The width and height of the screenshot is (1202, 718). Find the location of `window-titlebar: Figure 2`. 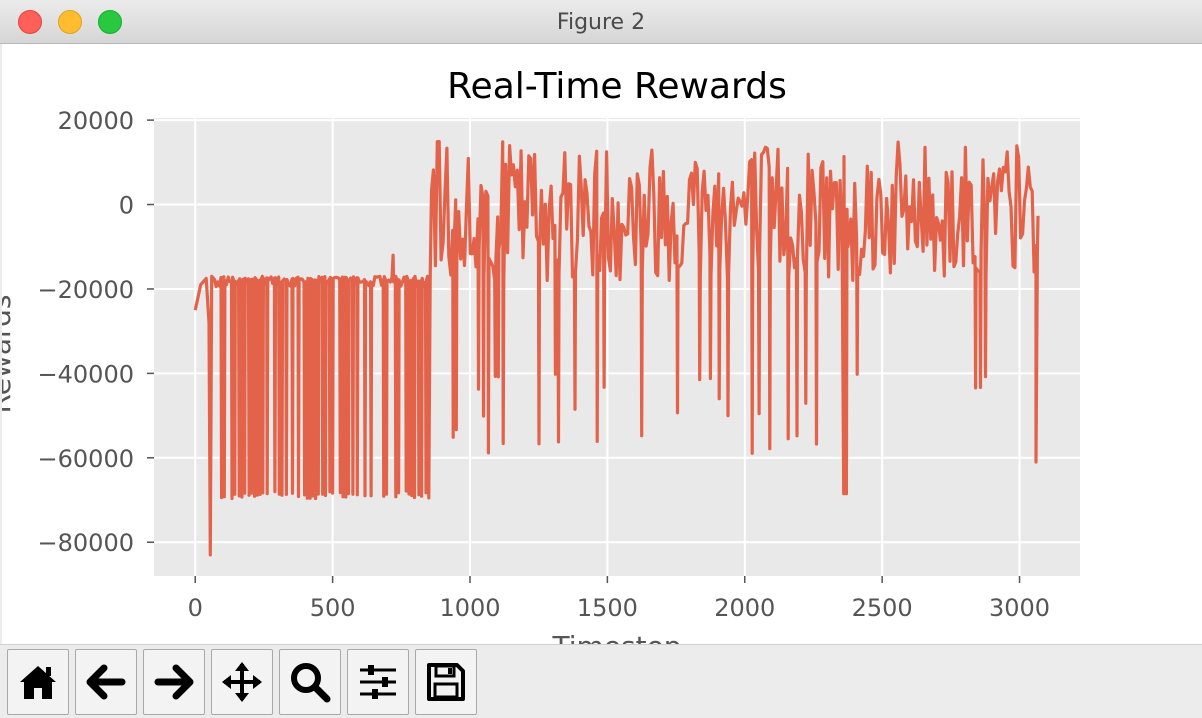

window-titlebar: Figure 2 is located at coordinates (601, 22).